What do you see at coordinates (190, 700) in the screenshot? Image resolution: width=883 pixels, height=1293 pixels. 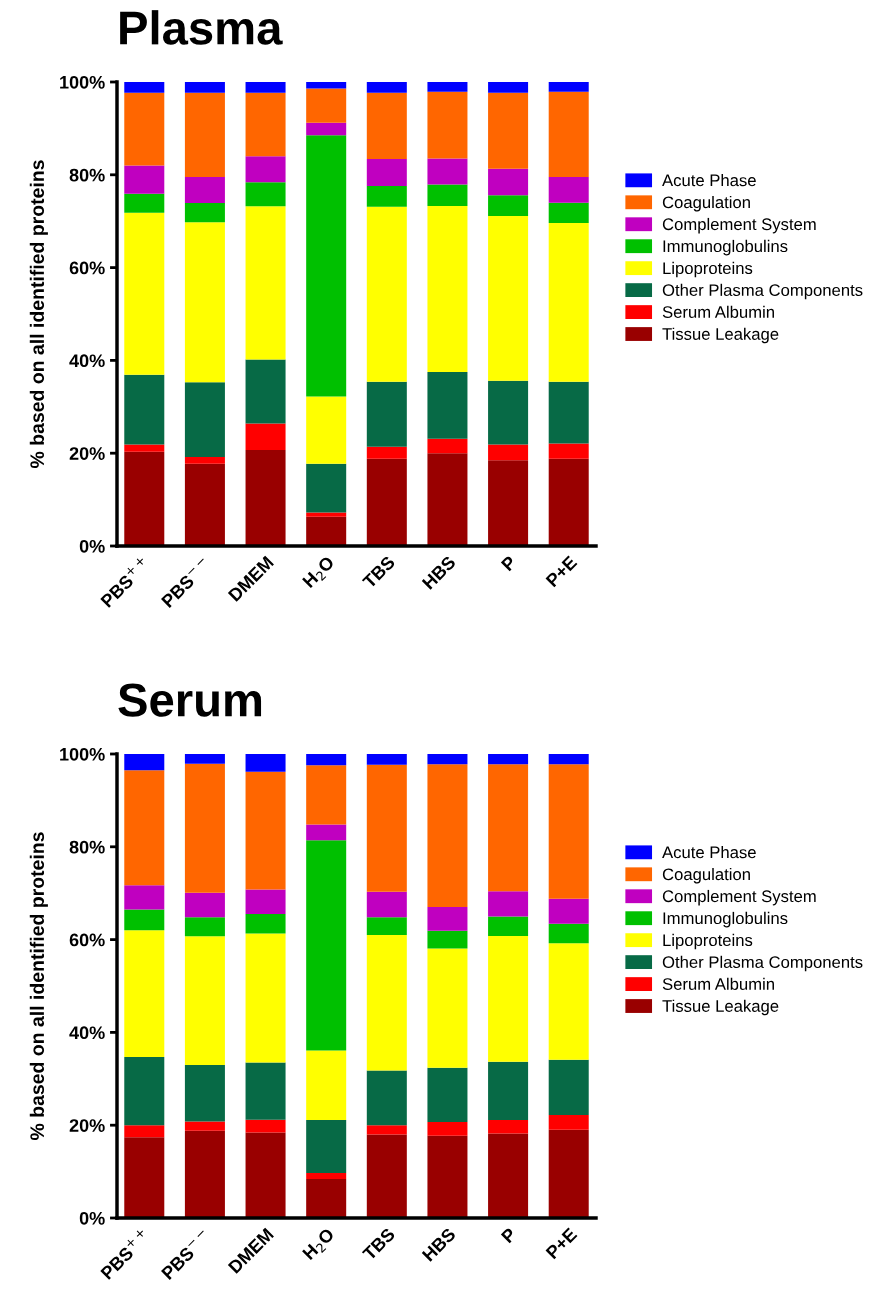 I see `chart-title: Serum` at bounding box center [190, 700].